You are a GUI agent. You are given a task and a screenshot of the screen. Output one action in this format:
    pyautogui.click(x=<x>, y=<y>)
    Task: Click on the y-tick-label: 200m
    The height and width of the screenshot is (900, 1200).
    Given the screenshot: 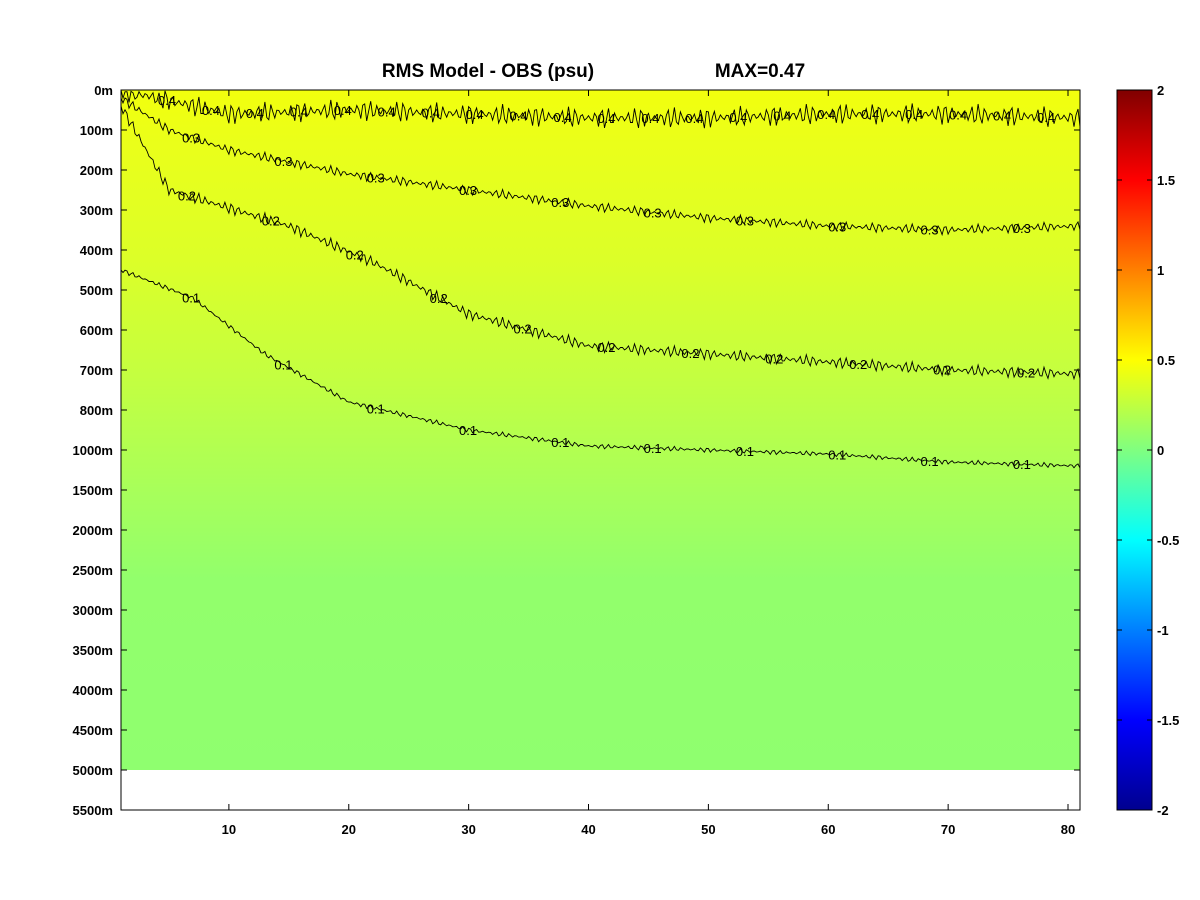 What is the action you would take?
    pyautogui.click(x=96, y=170)
    